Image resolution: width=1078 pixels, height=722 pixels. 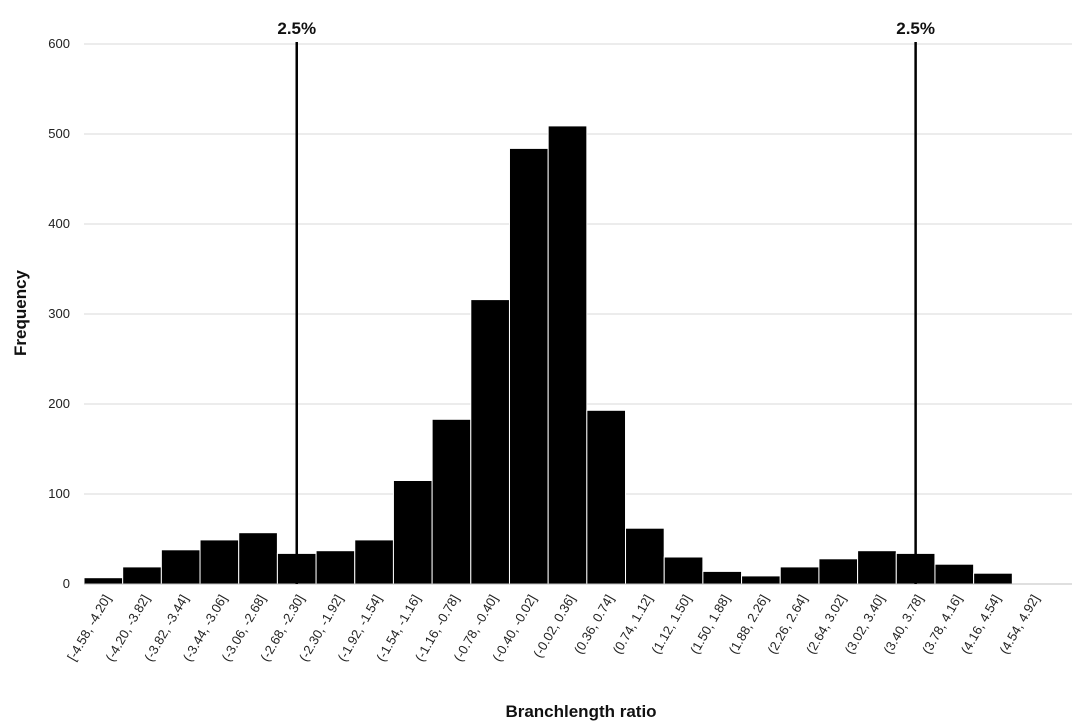 I want to click on y-axis-ticks: 0 100 200 300 400 500 600, so click(x=59, y=313).